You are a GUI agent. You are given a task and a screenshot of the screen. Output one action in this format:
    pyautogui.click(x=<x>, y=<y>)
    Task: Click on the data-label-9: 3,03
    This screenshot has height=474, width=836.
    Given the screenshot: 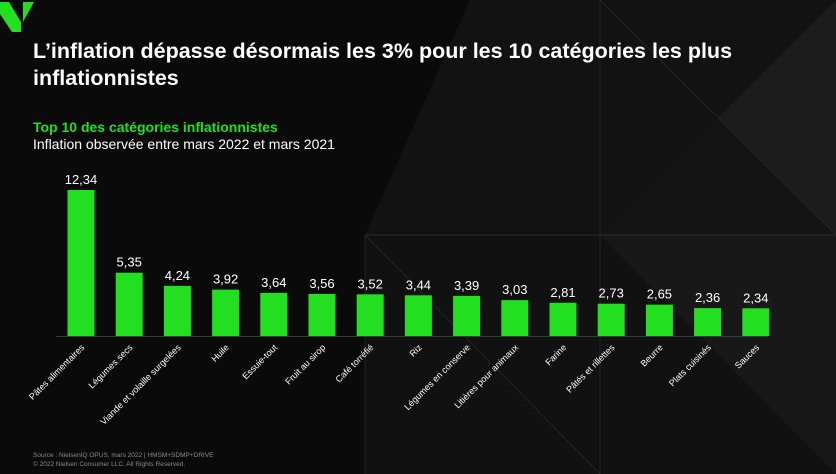 What is the action you would take?
    pyautogui.click(x=514, y=289)
    